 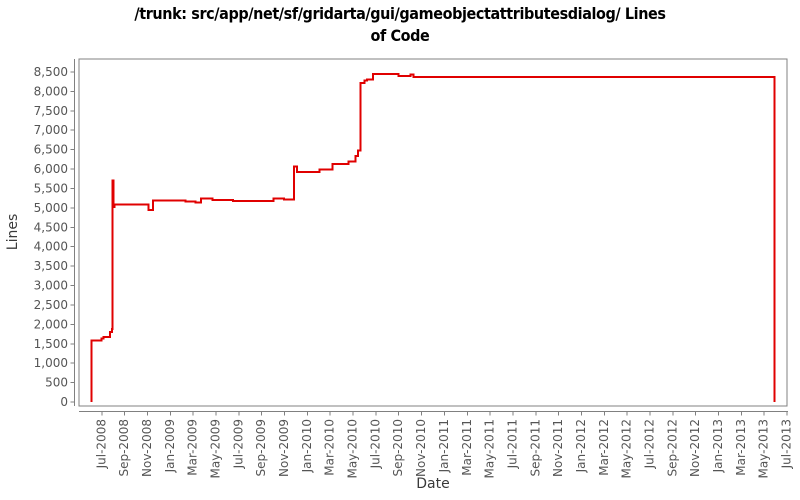 What do you see at coordinates (51, 305) in the screenshot?
I see `y-tick-label: 2,500` at bounding box center [51, 305].